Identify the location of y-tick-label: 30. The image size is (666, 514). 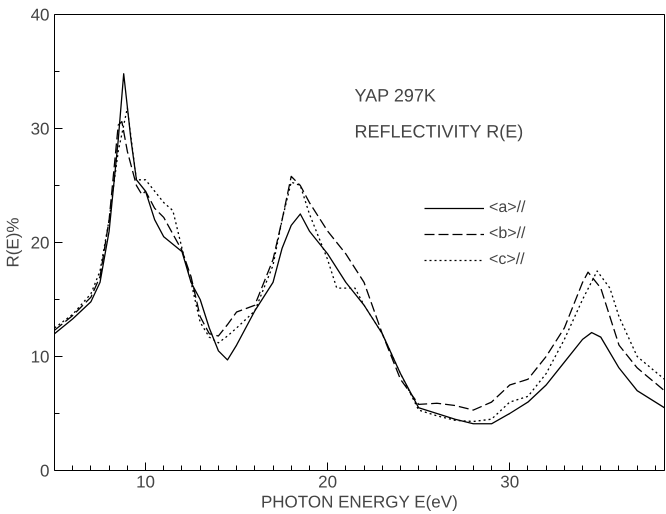
(40, 129).